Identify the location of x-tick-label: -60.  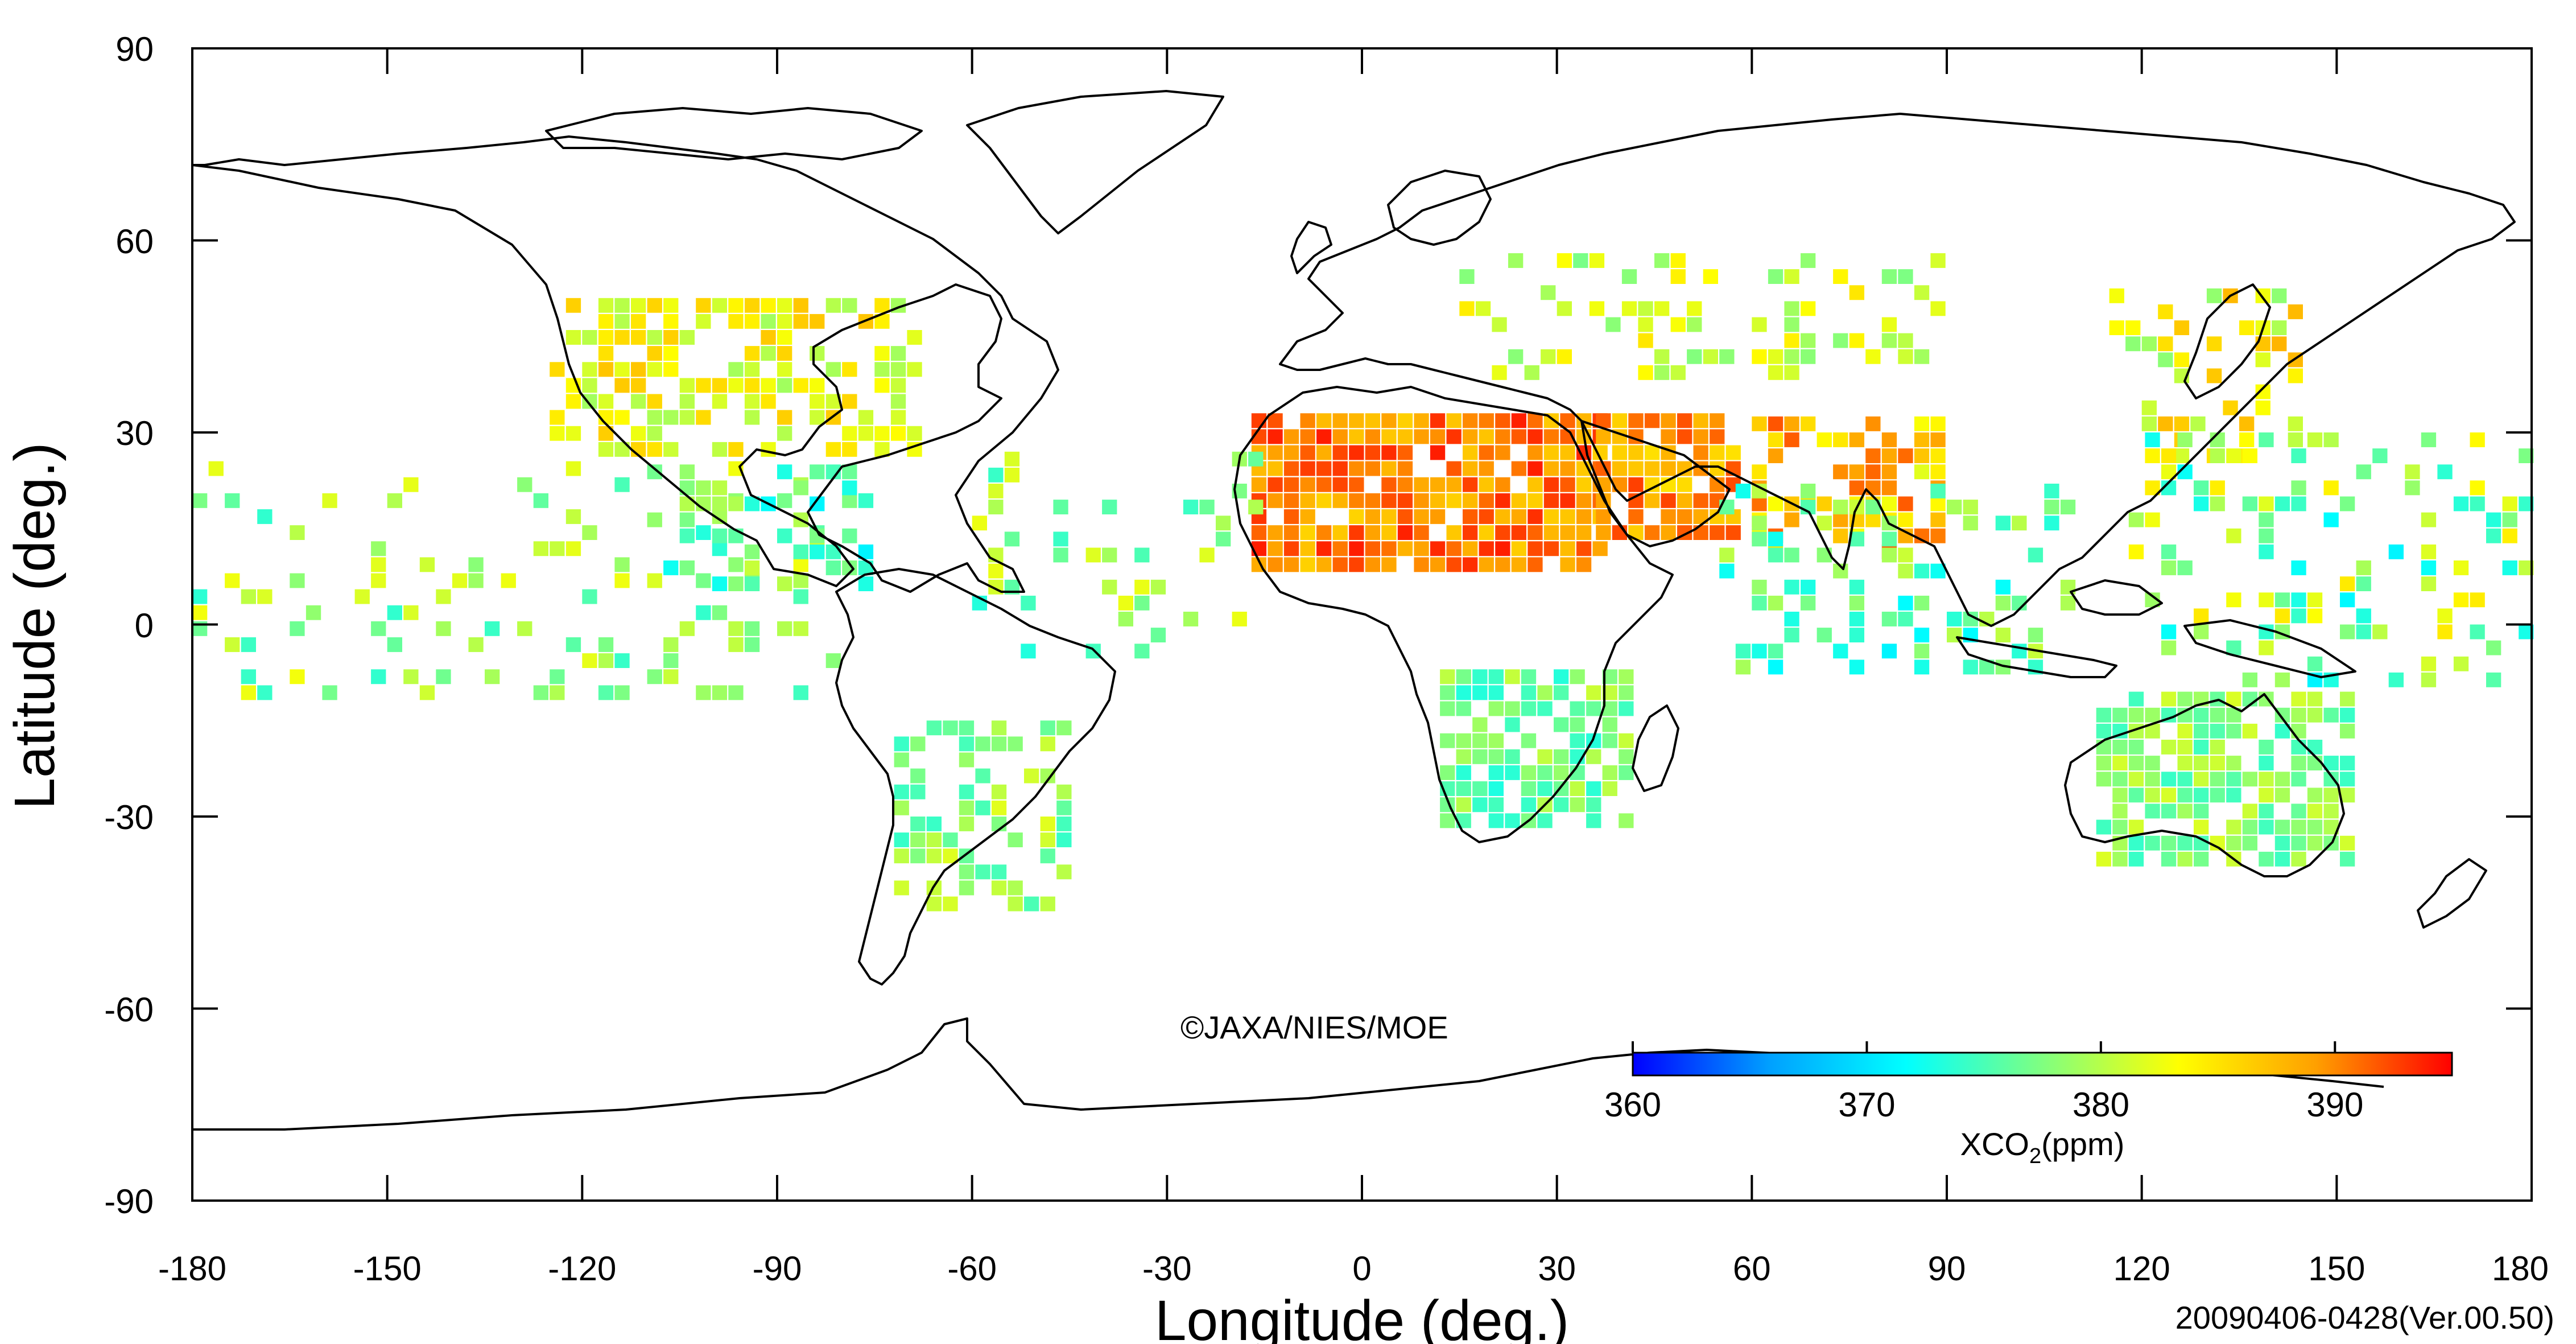
(972, 1269).